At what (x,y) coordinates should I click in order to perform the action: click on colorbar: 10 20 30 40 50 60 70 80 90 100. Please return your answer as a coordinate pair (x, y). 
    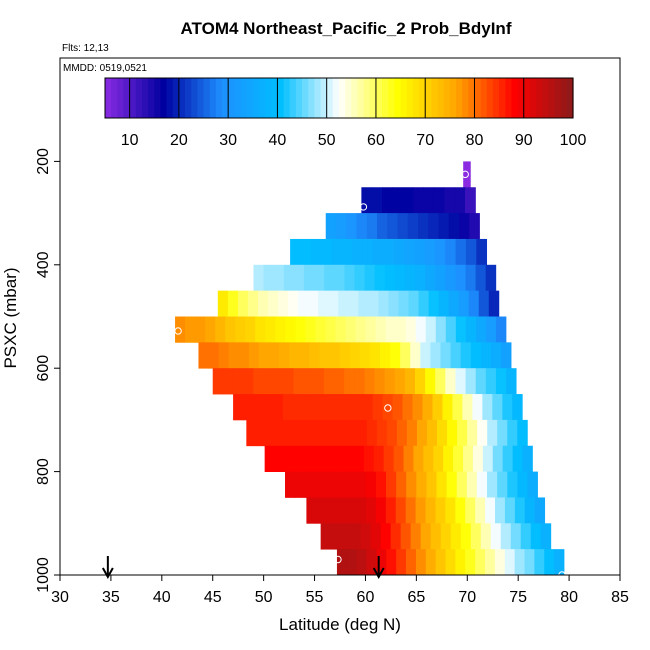
    Looking at the image, I should click on (345, 113).